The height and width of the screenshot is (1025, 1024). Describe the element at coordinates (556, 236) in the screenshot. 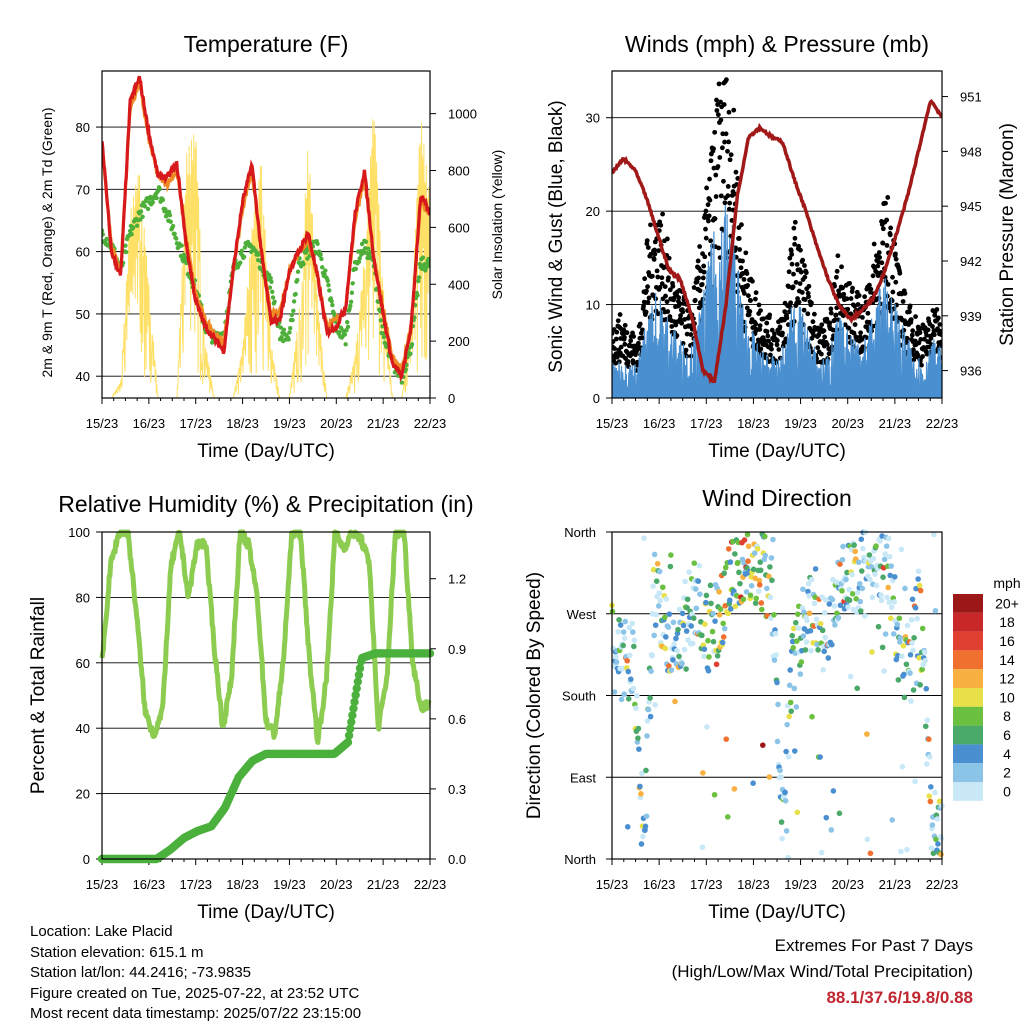

I see `y-axis-label: Sonic Wind & Gust (Blue, Black)` at that location.